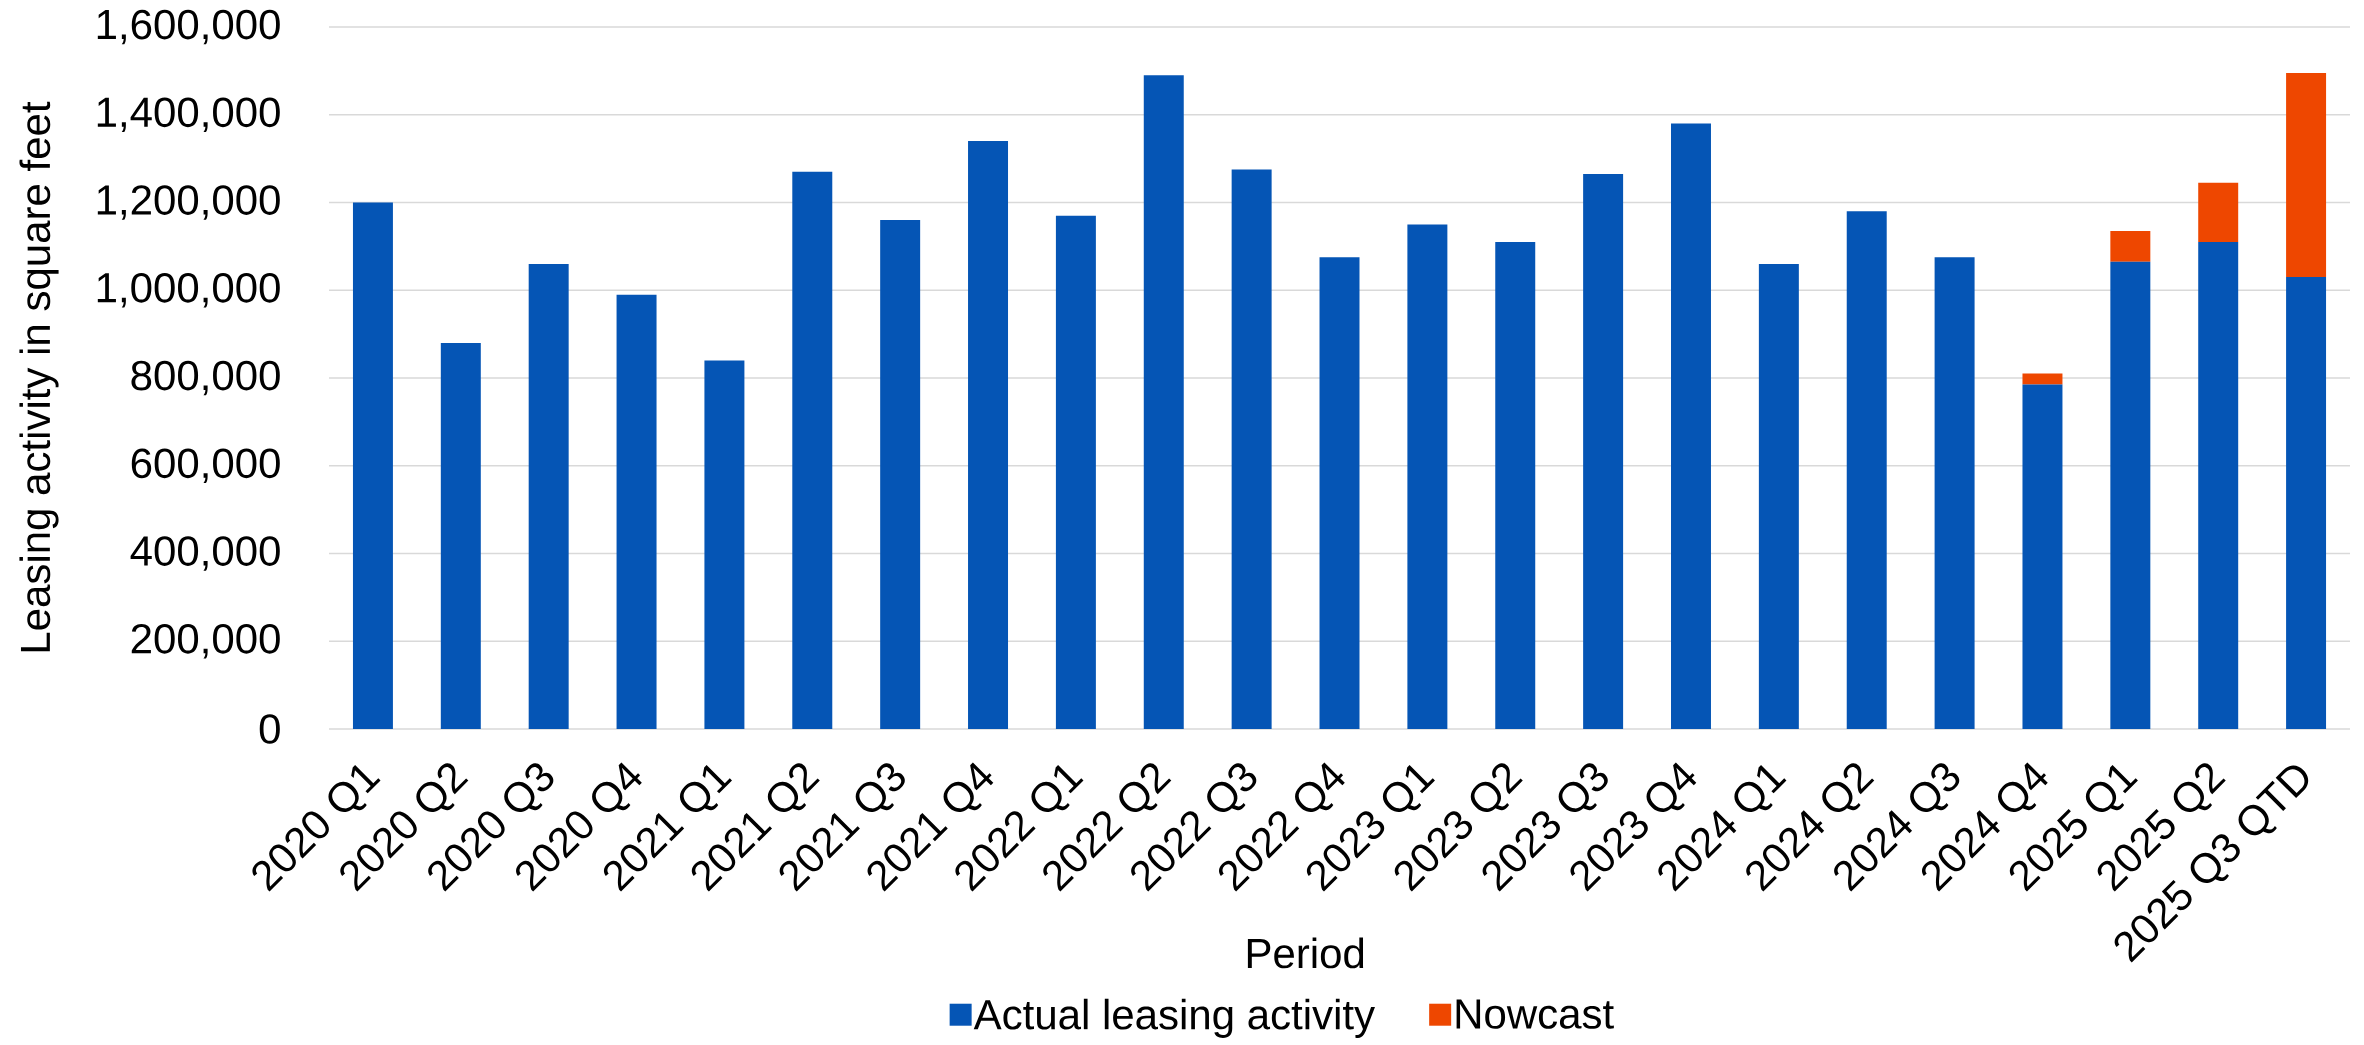 The image size is (2364, 1045). What do you see at coordinates (188, 115) in the screenshot?
I see `y-tick-label: 1,400,000` at bounding box center [188, 115].